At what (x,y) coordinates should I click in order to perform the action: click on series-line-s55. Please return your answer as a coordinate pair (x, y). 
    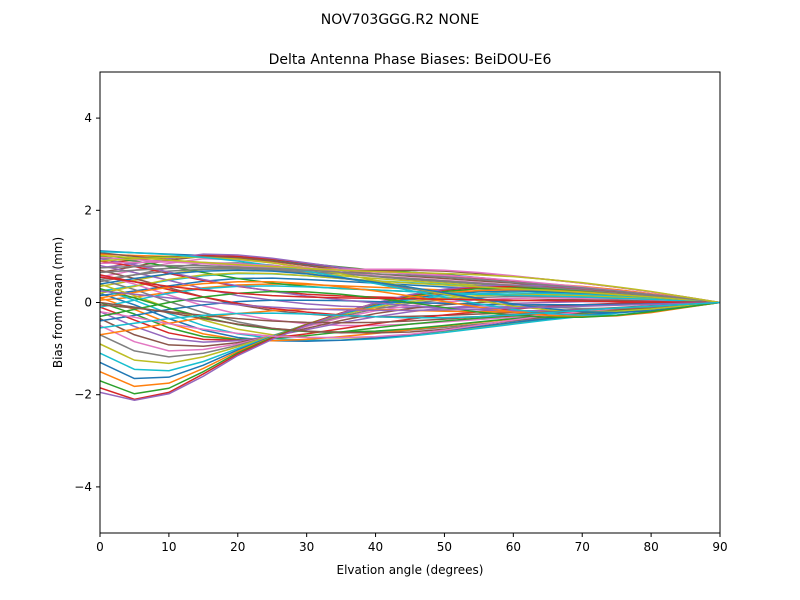
    Looking at the image, I should click on (410, 301).